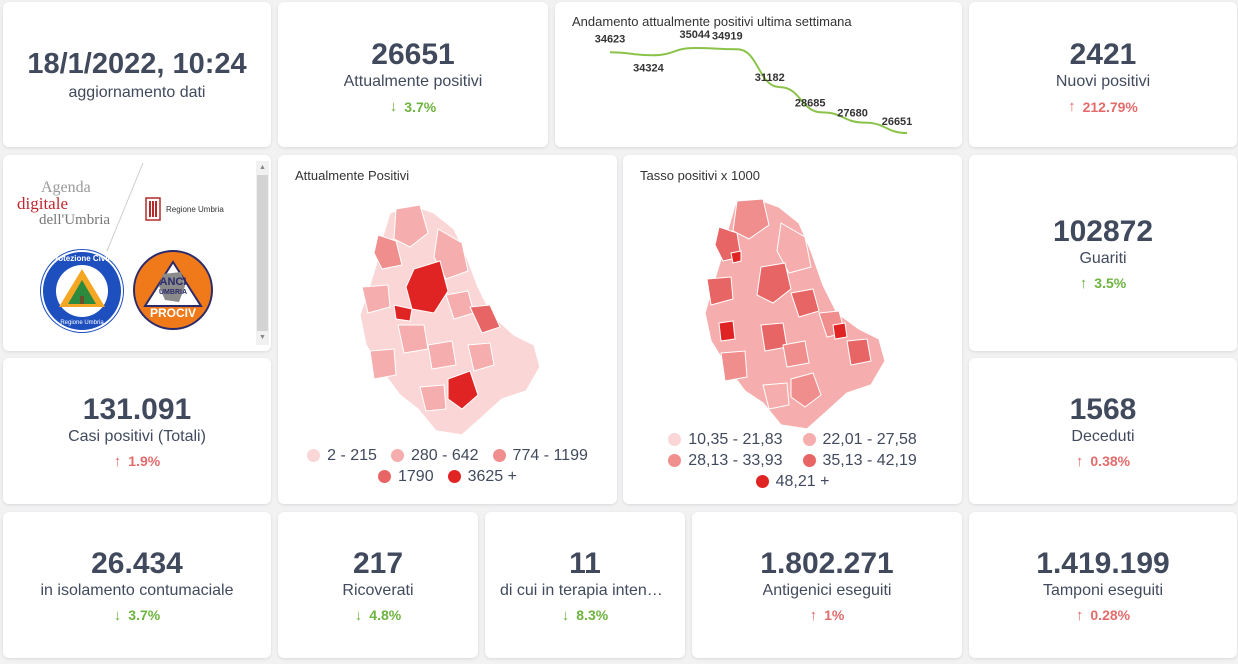  I want to click on region-north, so click(411, 226).